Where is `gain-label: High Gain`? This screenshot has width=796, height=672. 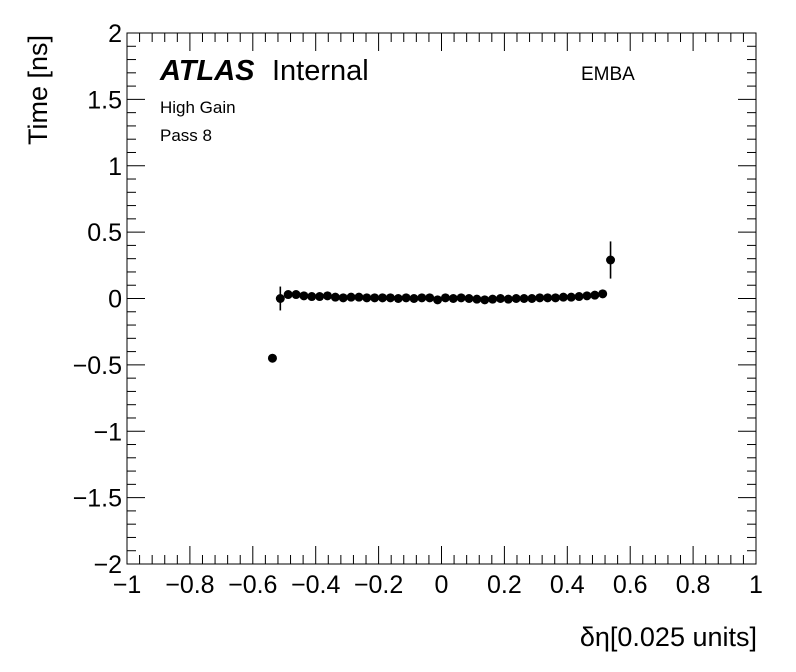
gain-label: High Gain is located at coordinates (198, 107).